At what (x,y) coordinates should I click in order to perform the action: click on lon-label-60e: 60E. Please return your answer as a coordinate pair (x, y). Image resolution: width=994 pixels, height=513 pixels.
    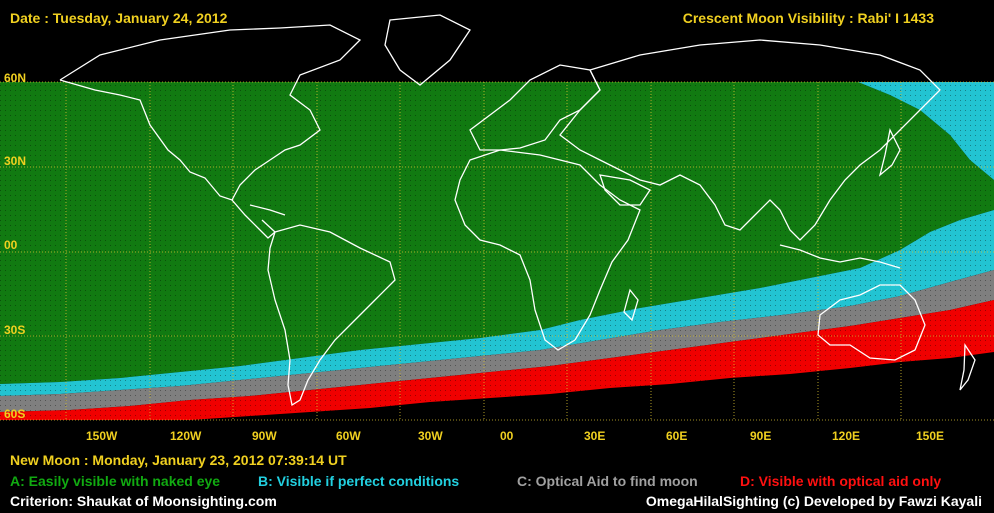
    Looking at the image, I should click on (677, 436).